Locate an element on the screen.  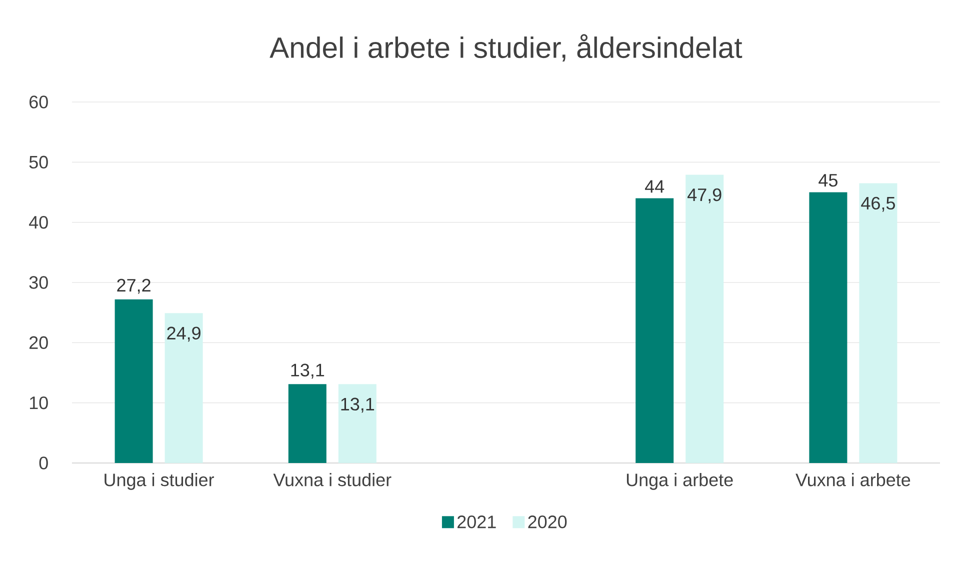
x-tick-label: Unga i arbete is located at coordinates (679, 481).